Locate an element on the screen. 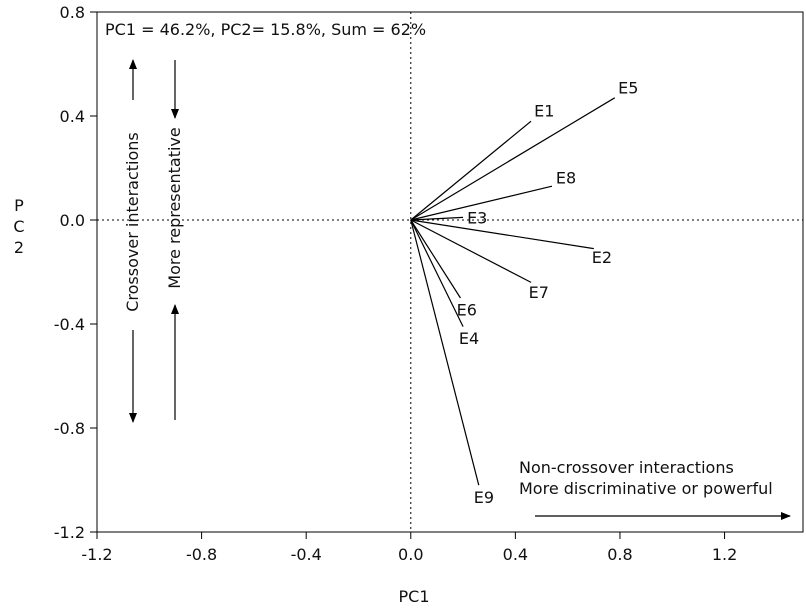 Image resolution: width=806 pixels, height=609 pixels. x-tick-label: -1.2 is located at coordinates (96, 554).